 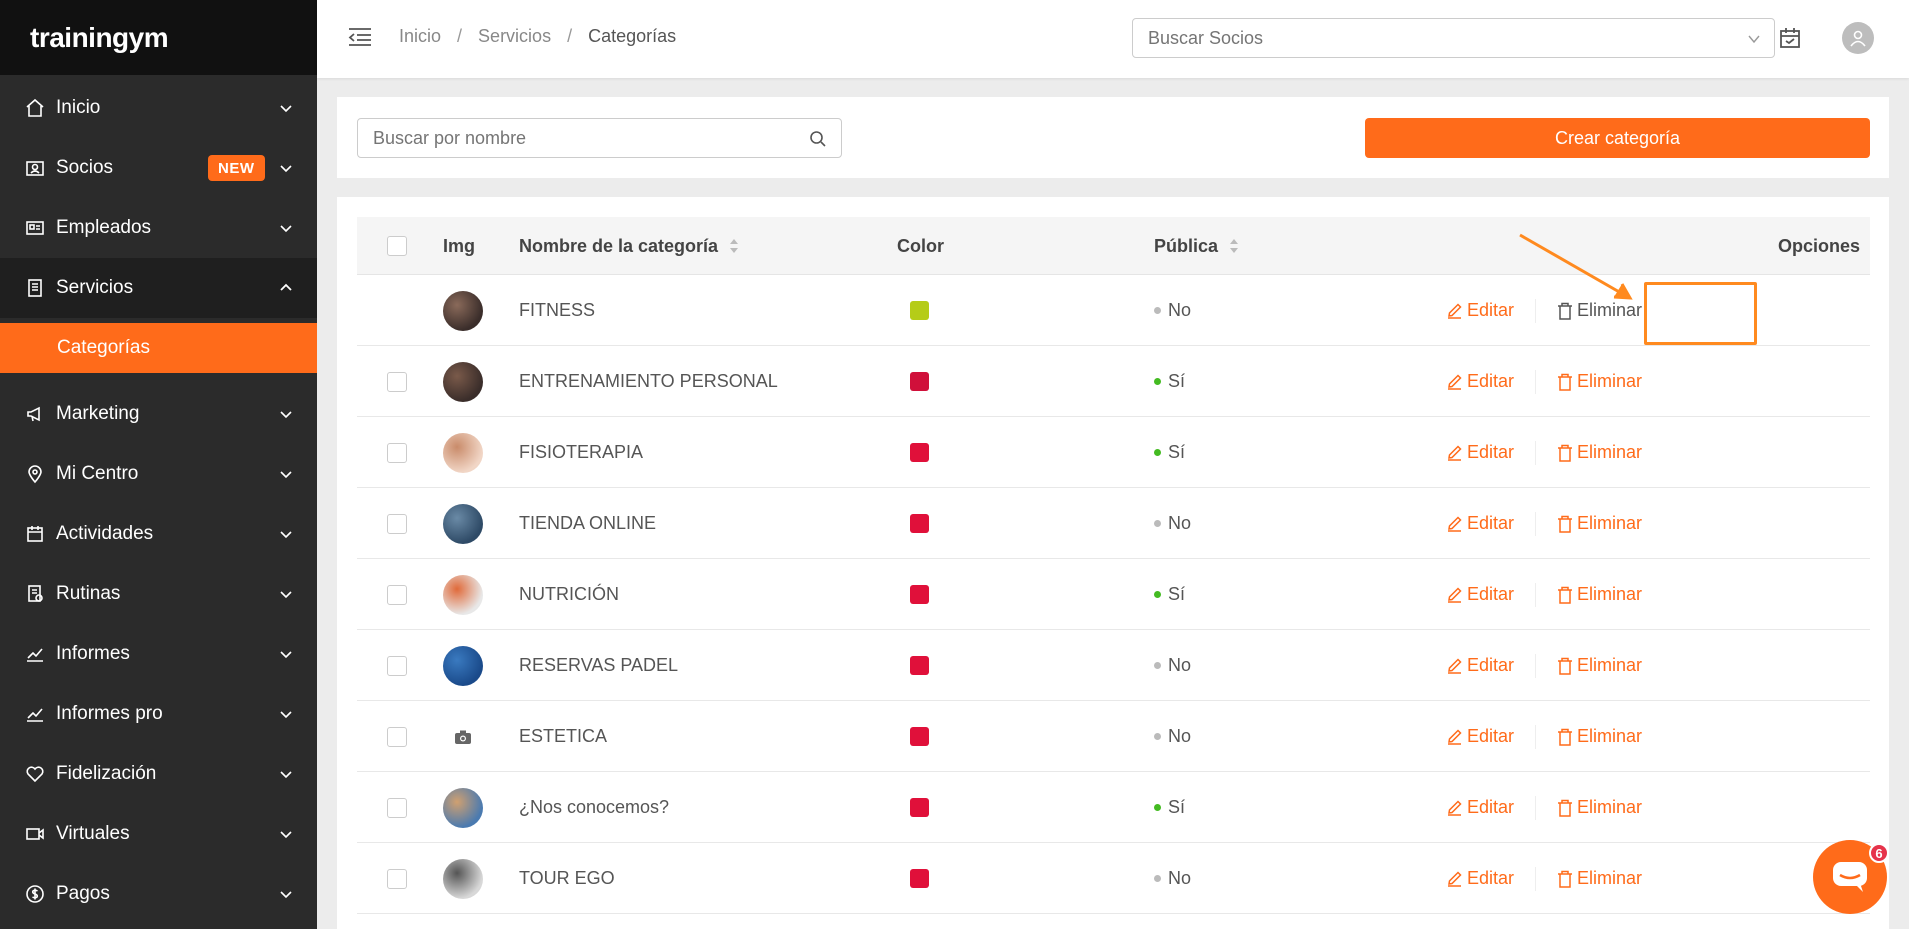 I want to click on user-avatar, so click(x=1858, y=38).